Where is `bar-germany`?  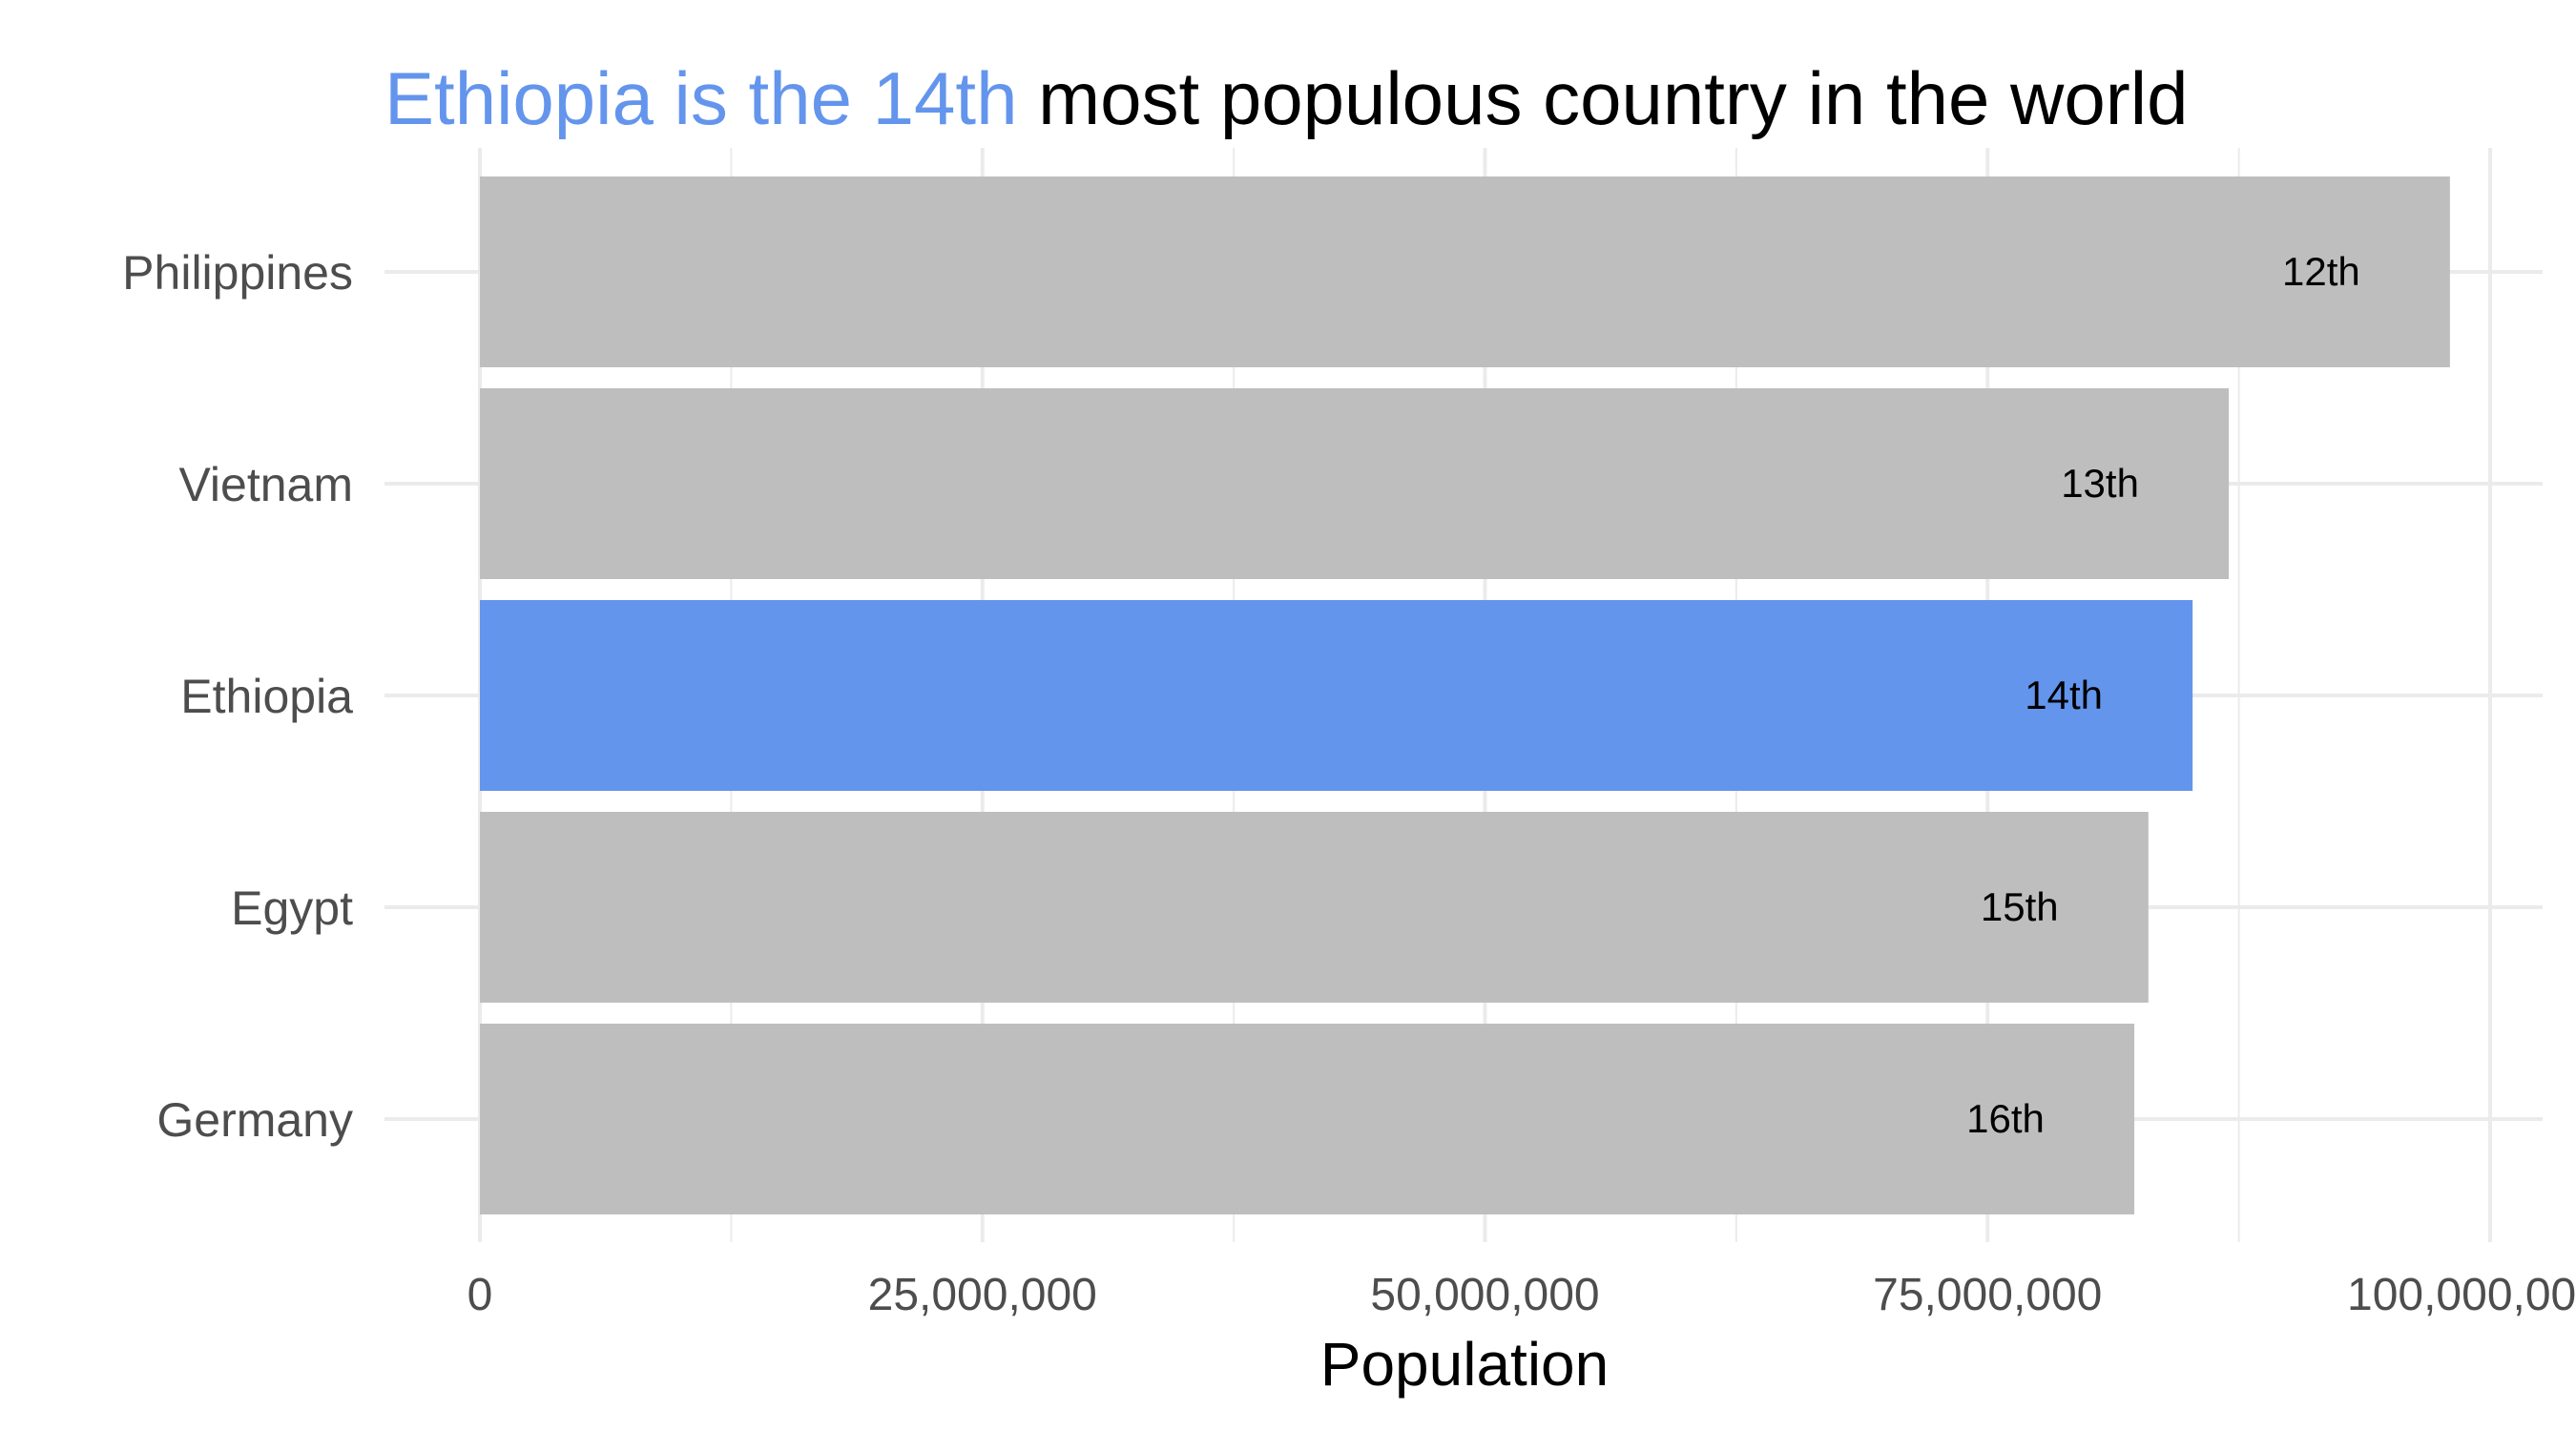 bar-germany is located at coordinates (1307, 1119).